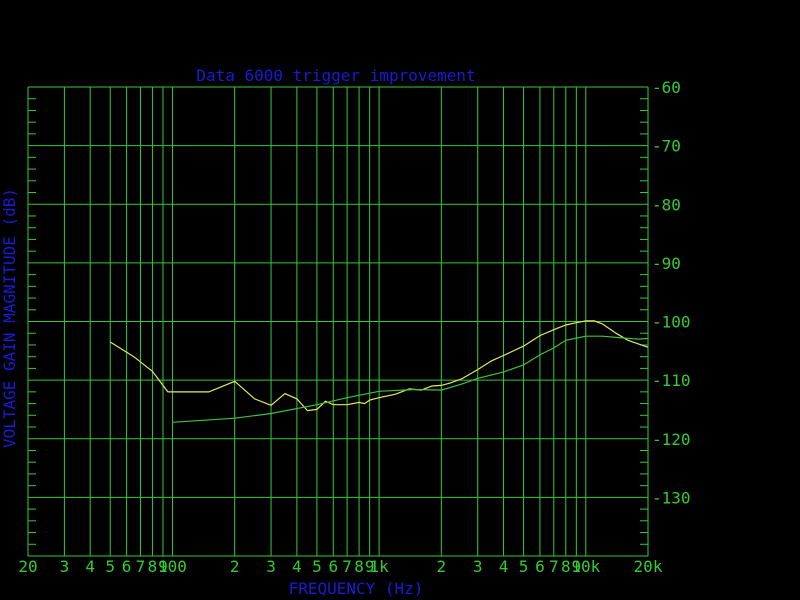 The height and width of the screenshot is (600, 800). What do you see at coordinates (671, 439) in the screenshot?
I see `y-tick-label: -120` at bounding box center [671, 439].